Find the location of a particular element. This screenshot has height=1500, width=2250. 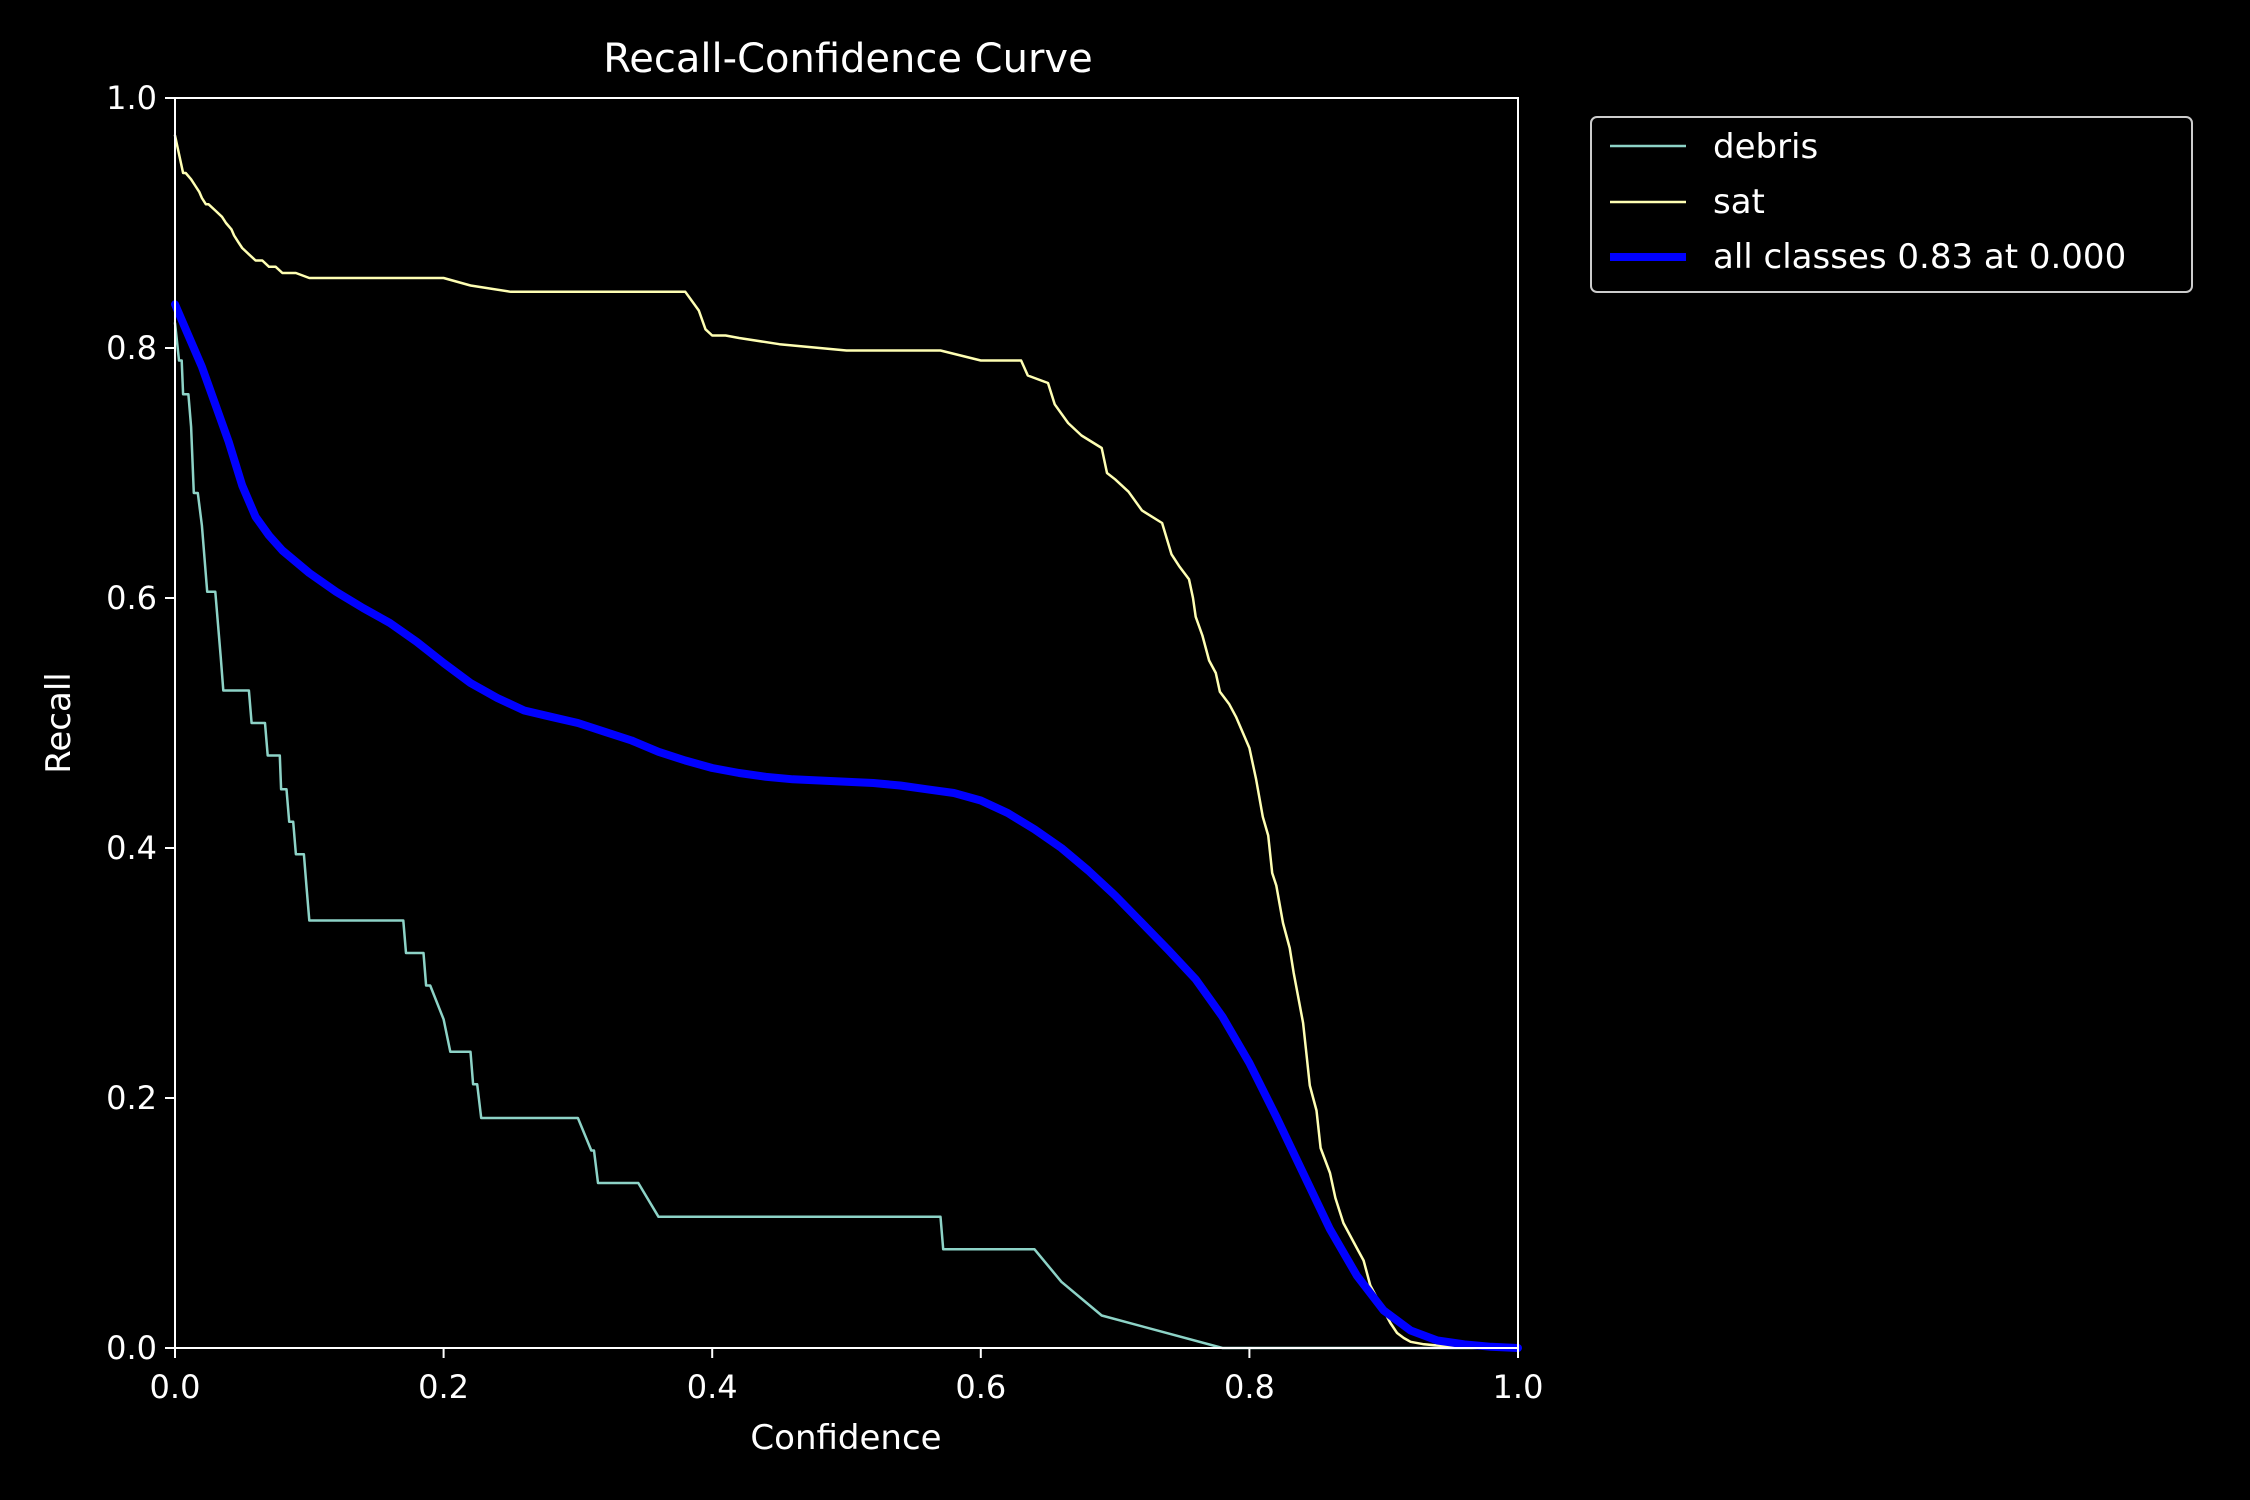

x-tick-label: 0.8 is located at coordinates (1249, 1387).